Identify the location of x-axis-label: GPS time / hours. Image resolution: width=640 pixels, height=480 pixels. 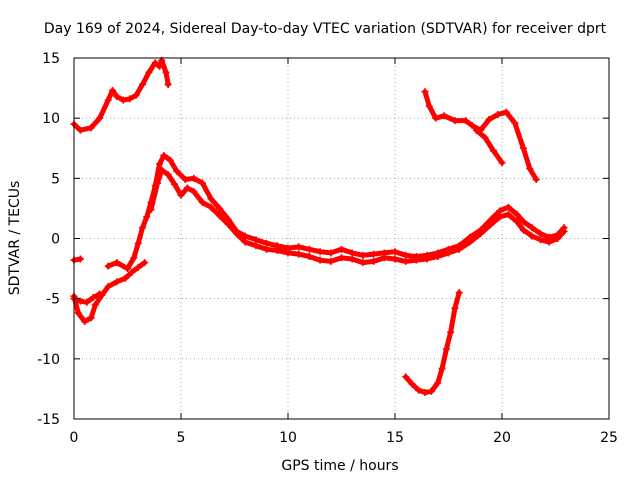
(339, 466).